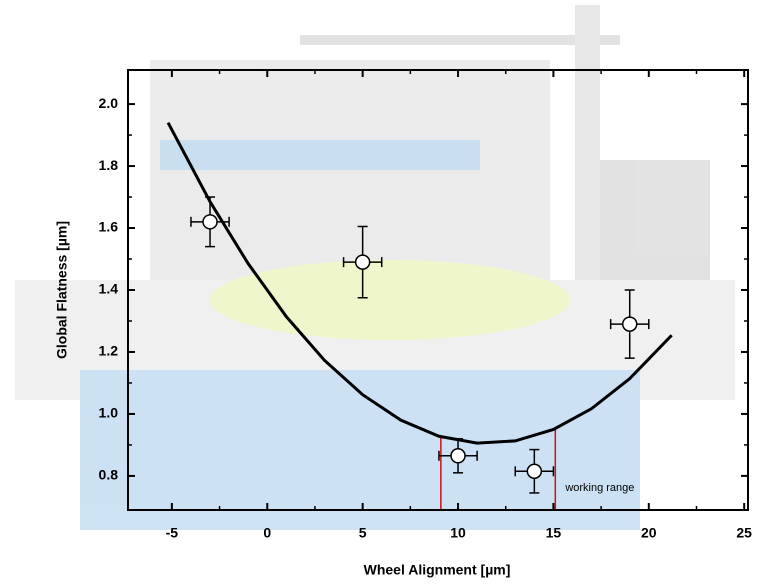 Image resolution: width=759 pixels, height=585 pixels. Describe the element at coordinates (109, 475) in the screenshot. I see `y-tick-label: 0.8` at that location.